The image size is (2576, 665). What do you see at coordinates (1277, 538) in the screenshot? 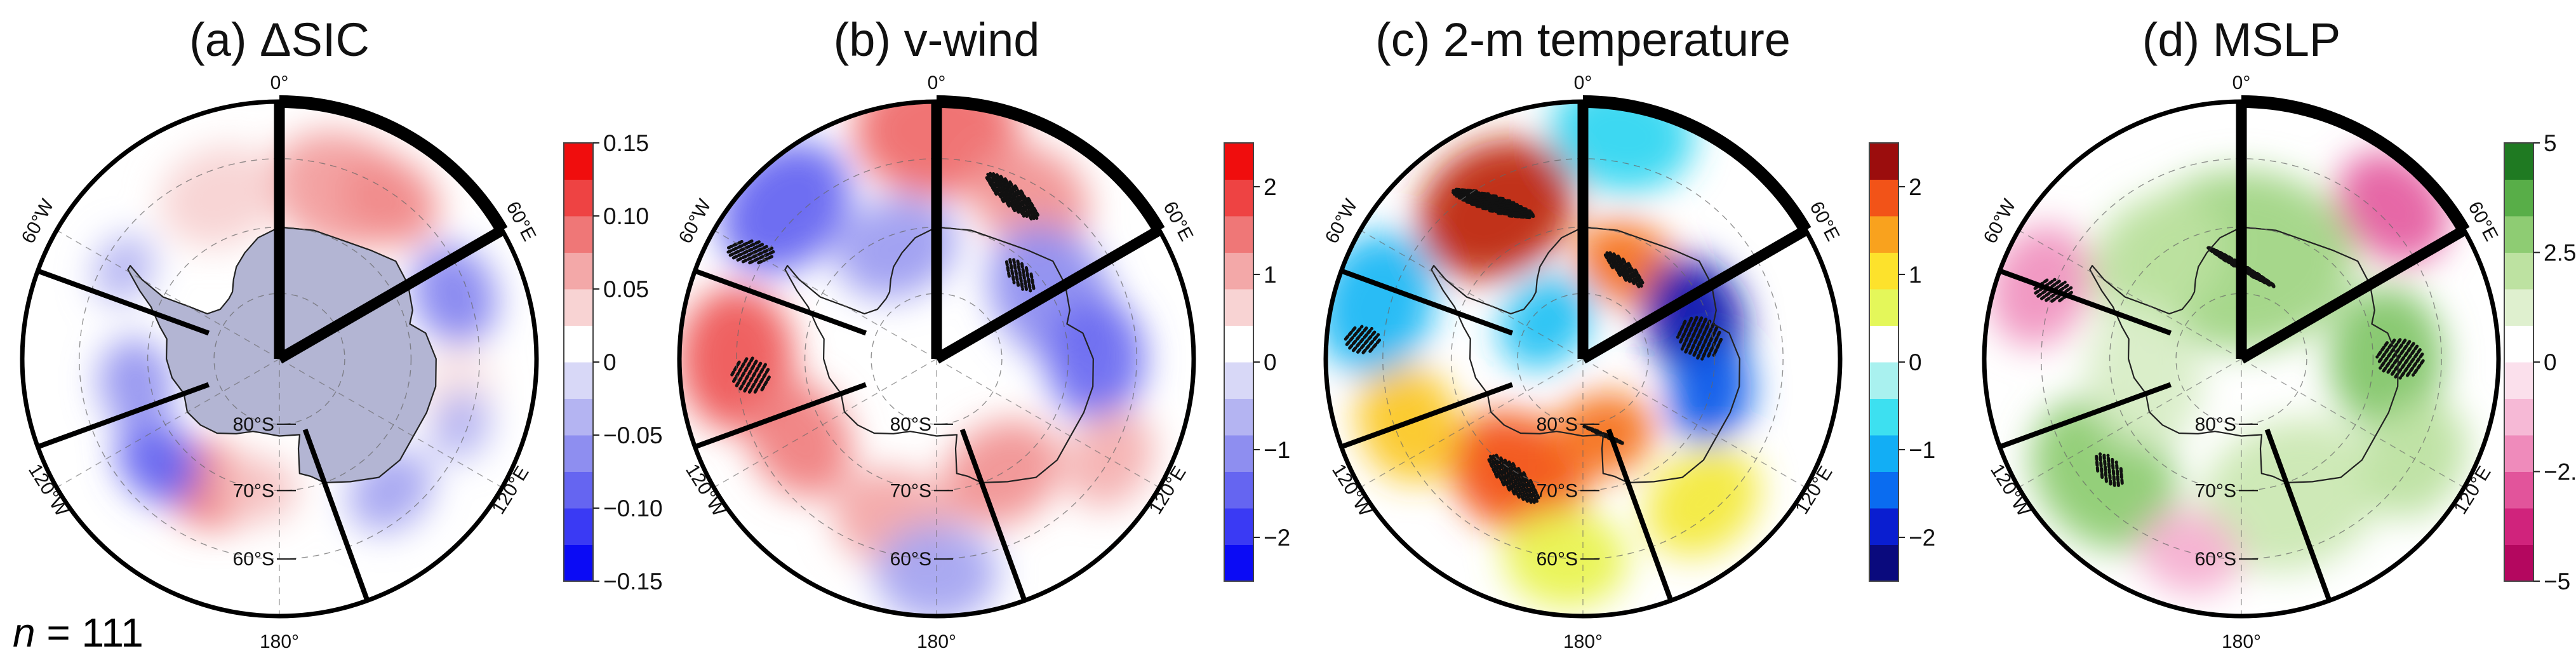
I see `panel-b-colorbar-tick-label: −2` at bounding box center [1277, 538].